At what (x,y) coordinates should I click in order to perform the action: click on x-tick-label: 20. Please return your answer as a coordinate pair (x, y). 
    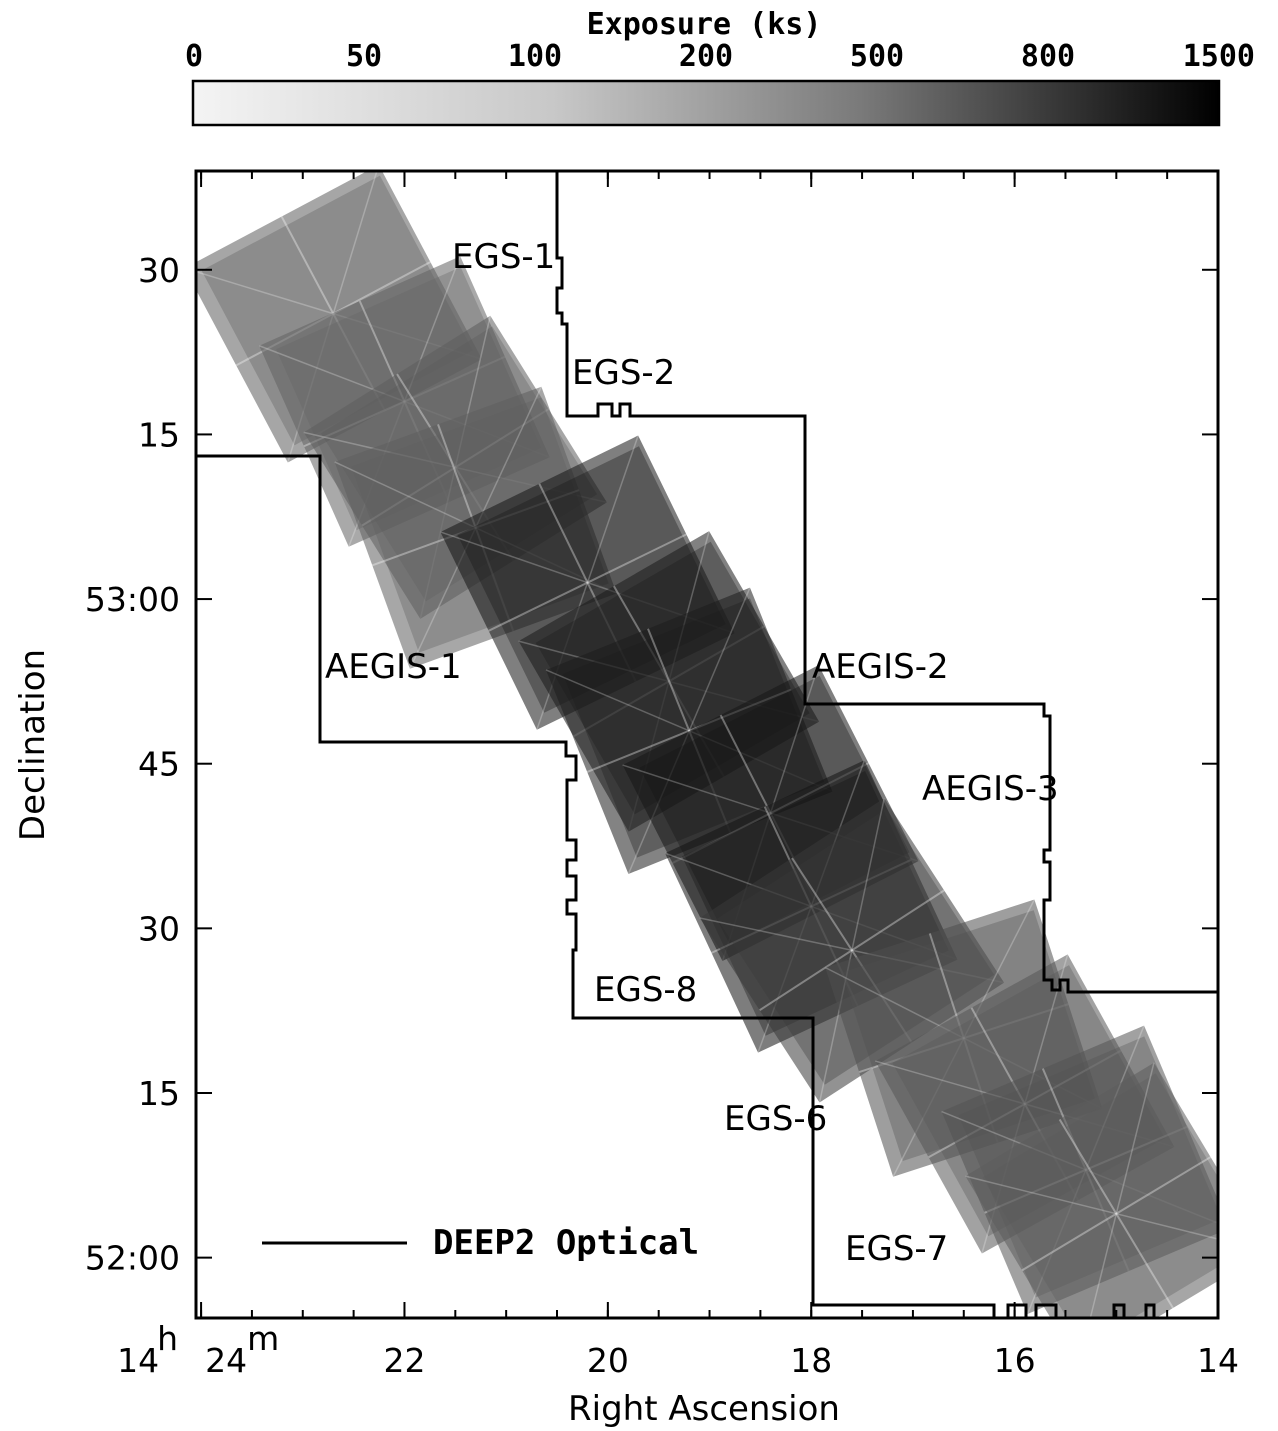
    Looking at the image, I should click on (608, 1360).